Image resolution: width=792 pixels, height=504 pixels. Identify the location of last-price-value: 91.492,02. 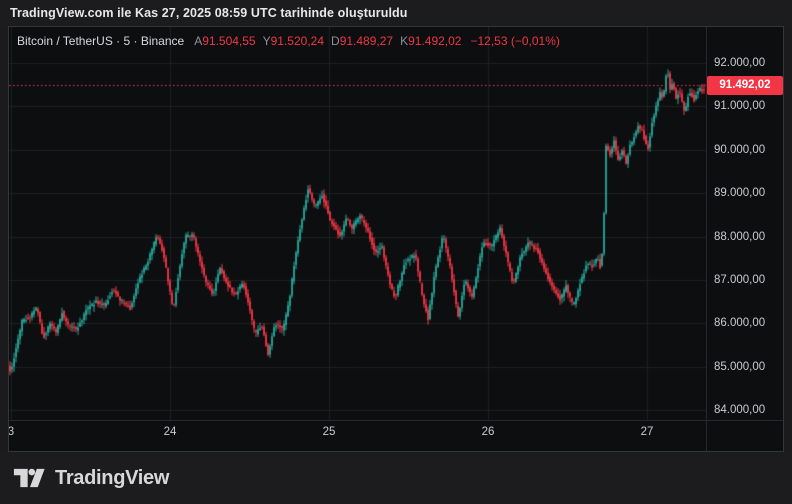
(745, 85).